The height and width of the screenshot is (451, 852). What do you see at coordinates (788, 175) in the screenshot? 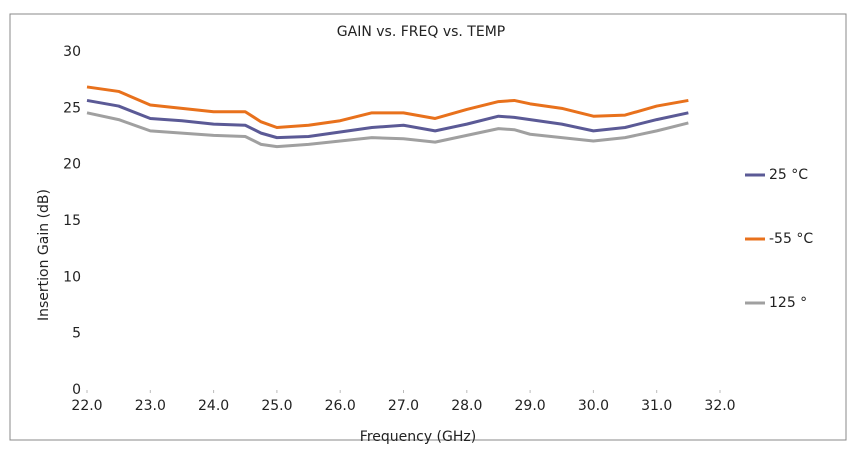
I see `legend-label: 25 °C` at bounding box center [788, 175].